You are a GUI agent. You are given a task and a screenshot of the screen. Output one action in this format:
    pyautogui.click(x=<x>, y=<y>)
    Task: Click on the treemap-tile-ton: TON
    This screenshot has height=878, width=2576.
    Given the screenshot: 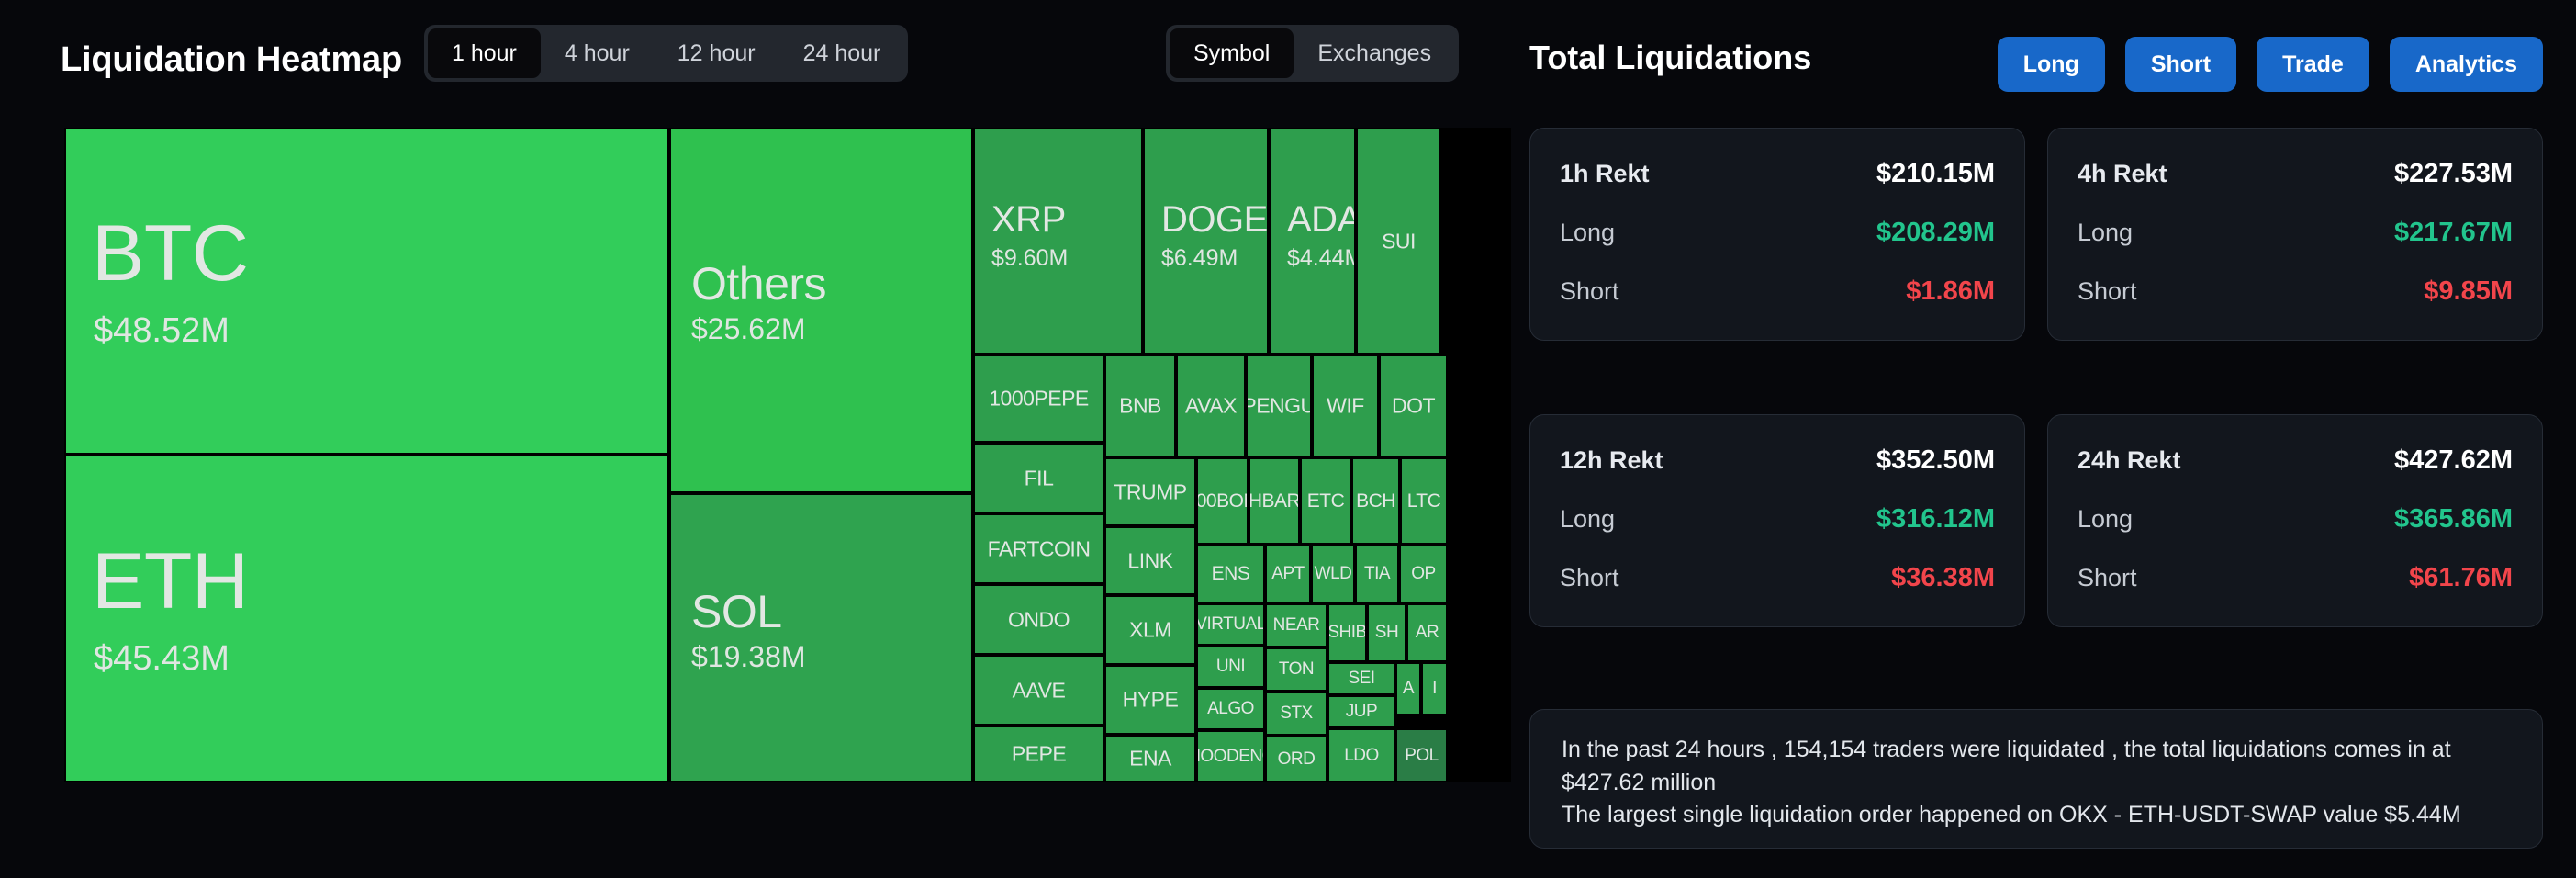 What is the action you would take?
    pyautogui.click(x=1296, y=669)
    